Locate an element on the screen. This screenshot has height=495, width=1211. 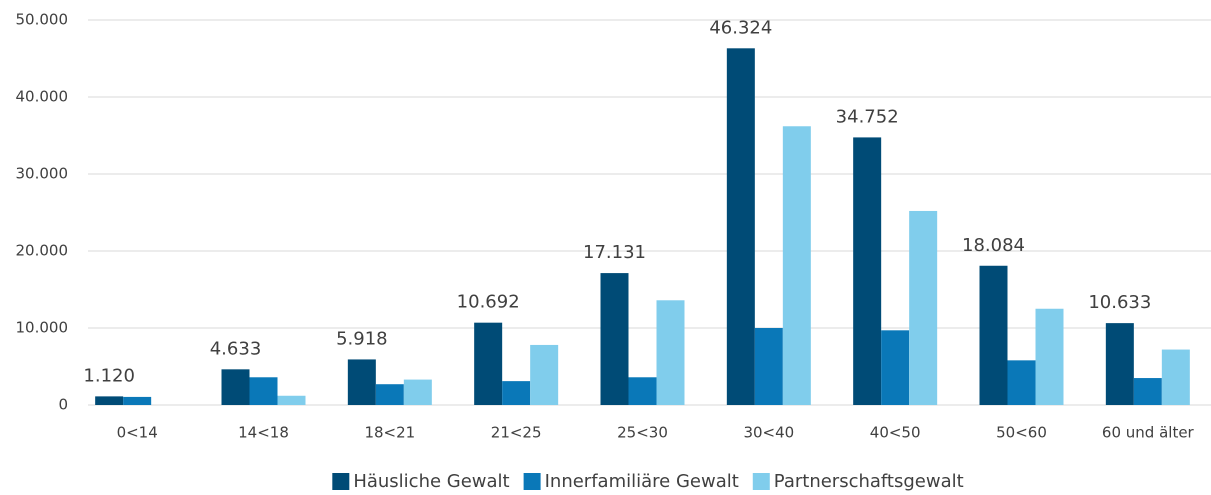
x-tick-label: 25<30 is located at coordinates (642, 433).